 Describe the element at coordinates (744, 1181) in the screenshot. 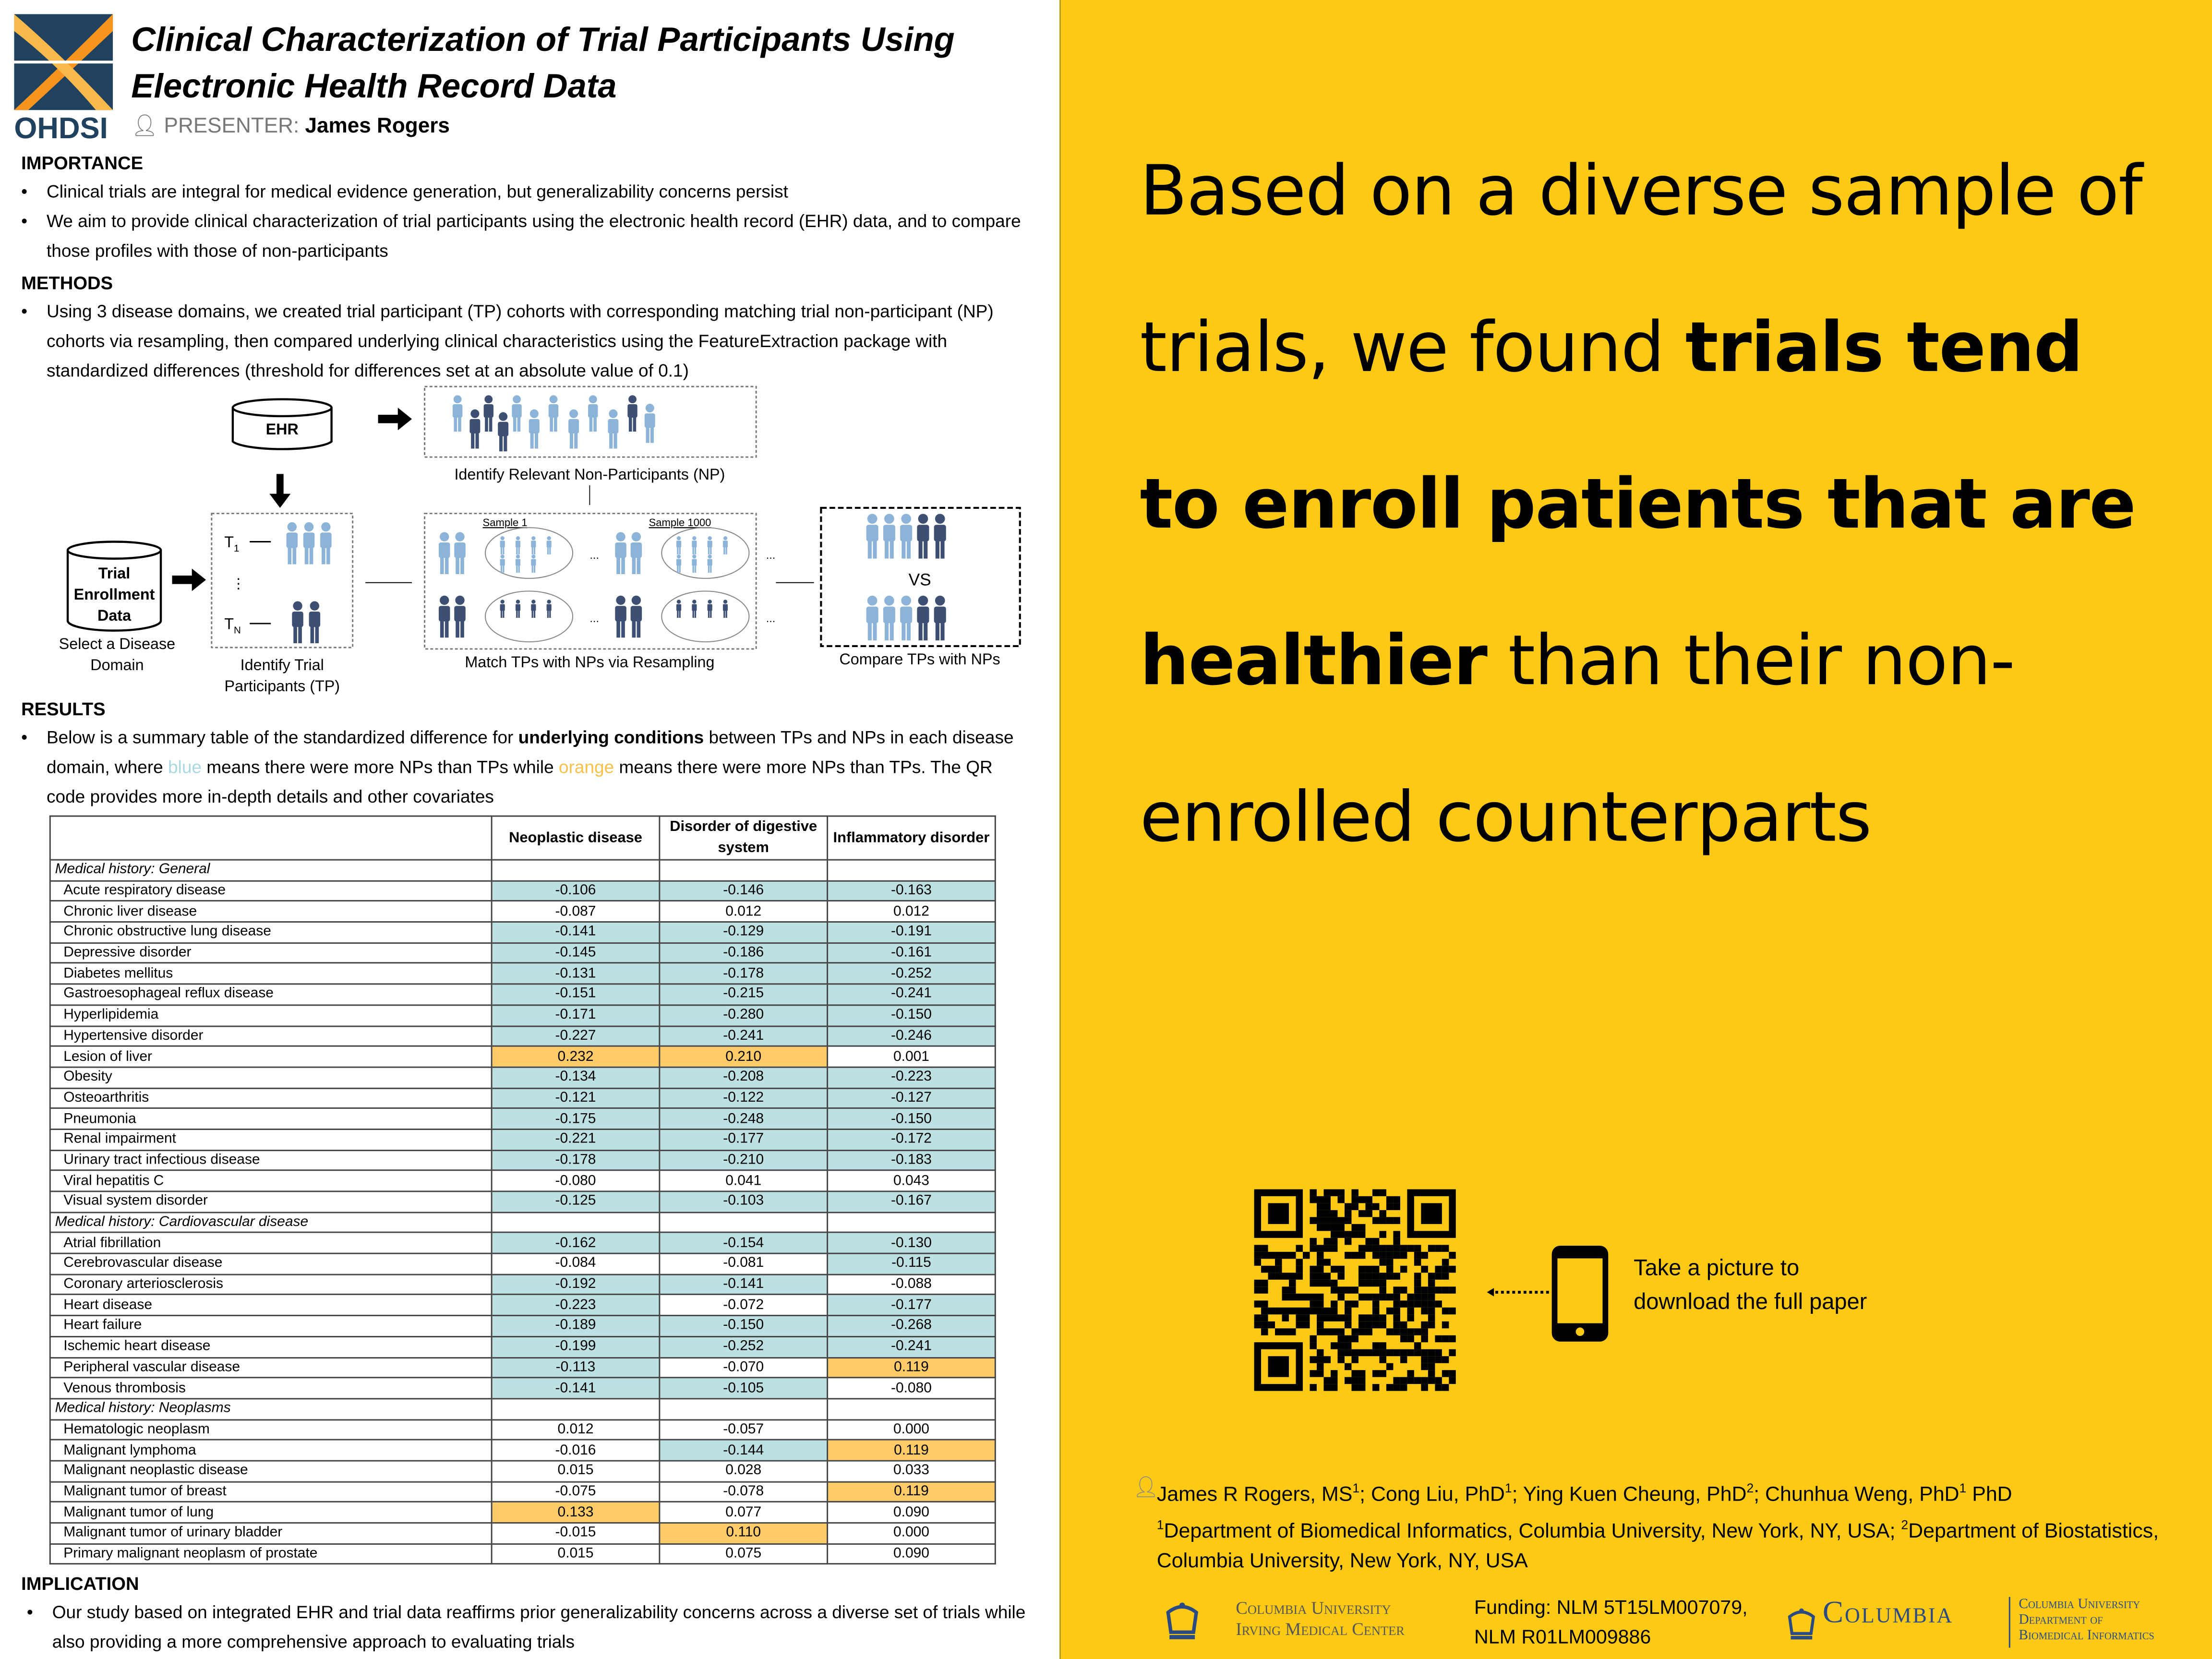

I see `std-diff-cell: 0.041` at that location.